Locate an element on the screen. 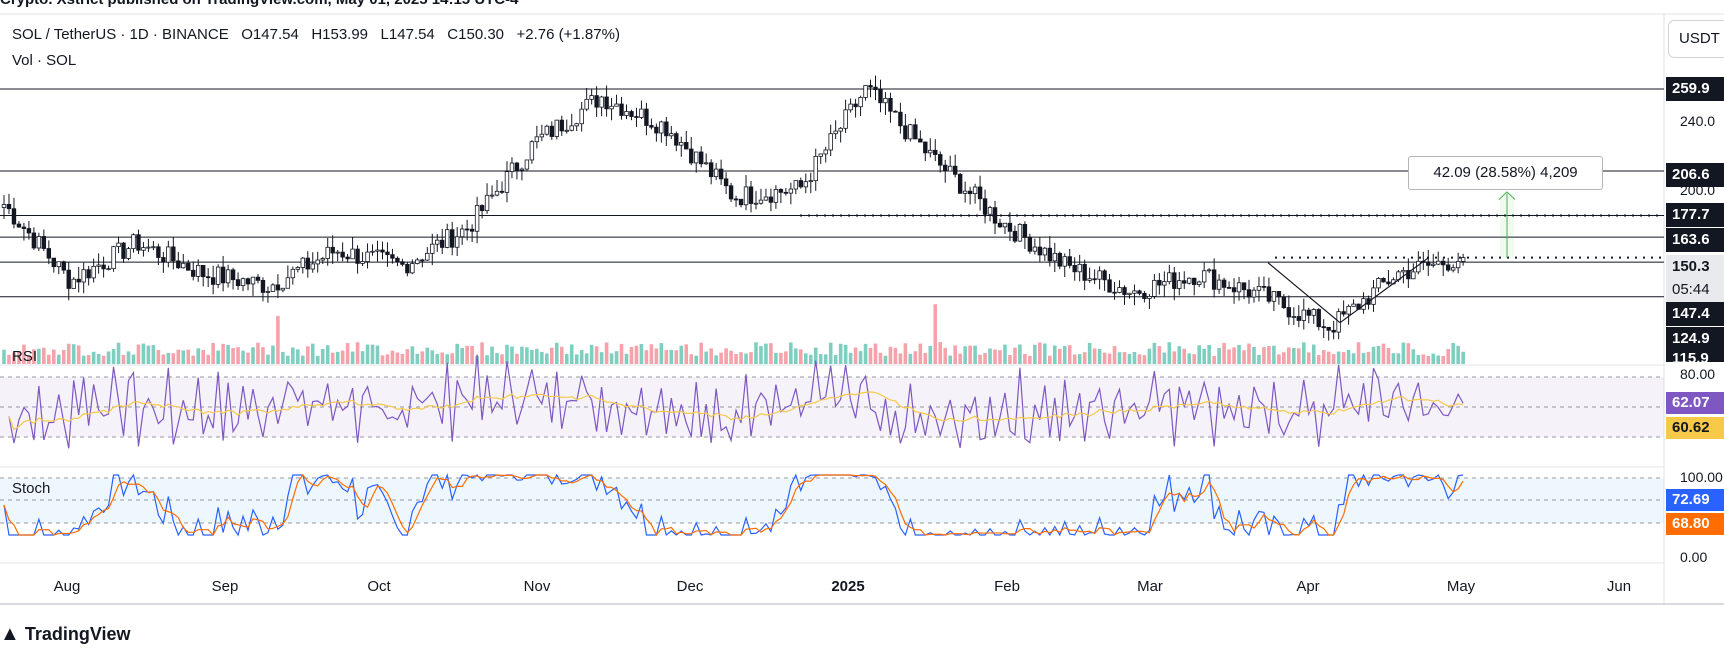 This screenshot has width=1724, height=663. low-value: L147.54 is located at coordinates (407, 34).